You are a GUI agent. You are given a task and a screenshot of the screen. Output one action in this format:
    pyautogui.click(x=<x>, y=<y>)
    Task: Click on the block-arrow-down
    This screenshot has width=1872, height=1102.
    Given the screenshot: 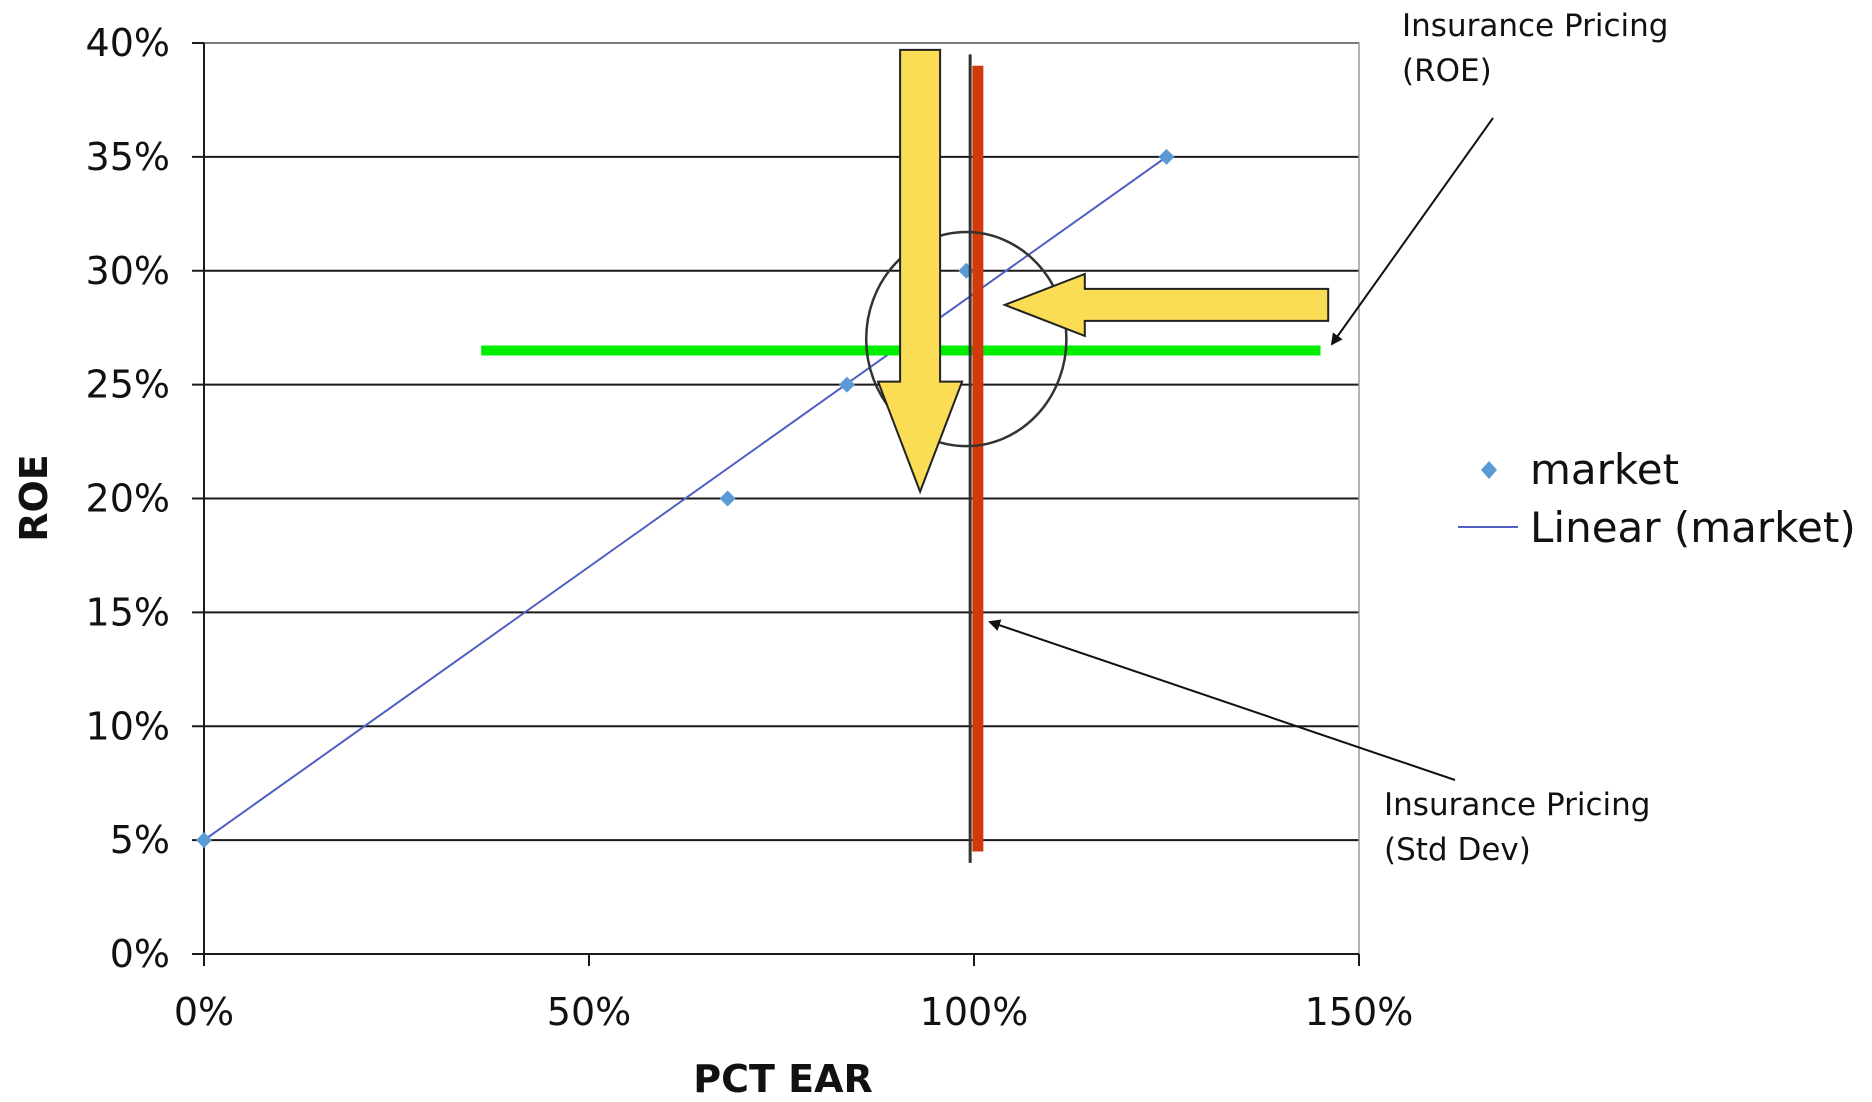 What is the action you would take?
    pyautogui.click(x=920, y=271)
    